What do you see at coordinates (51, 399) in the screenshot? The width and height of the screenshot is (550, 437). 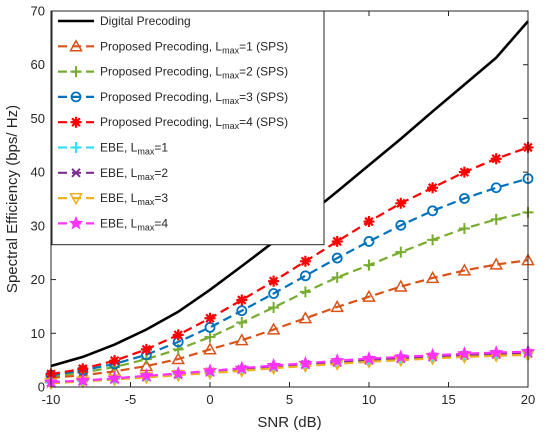 I see `x-tick-label: -10` at bounding box center [51, 399].